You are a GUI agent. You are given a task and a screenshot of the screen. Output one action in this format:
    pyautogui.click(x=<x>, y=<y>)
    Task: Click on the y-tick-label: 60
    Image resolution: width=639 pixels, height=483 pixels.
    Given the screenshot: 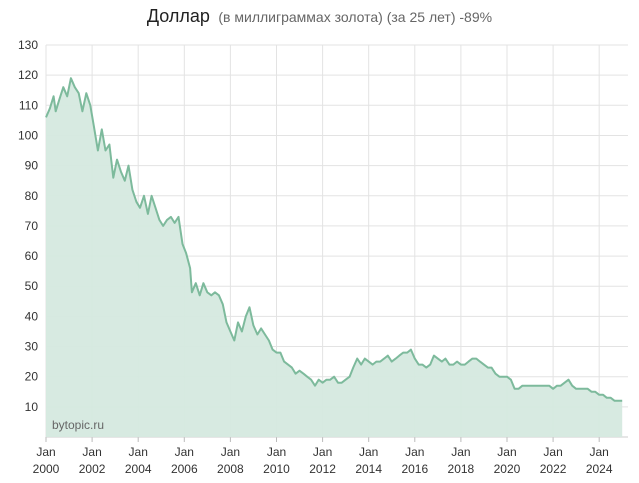 What is the action you would take?
    pyautogui.click(x=32, y=256)
    